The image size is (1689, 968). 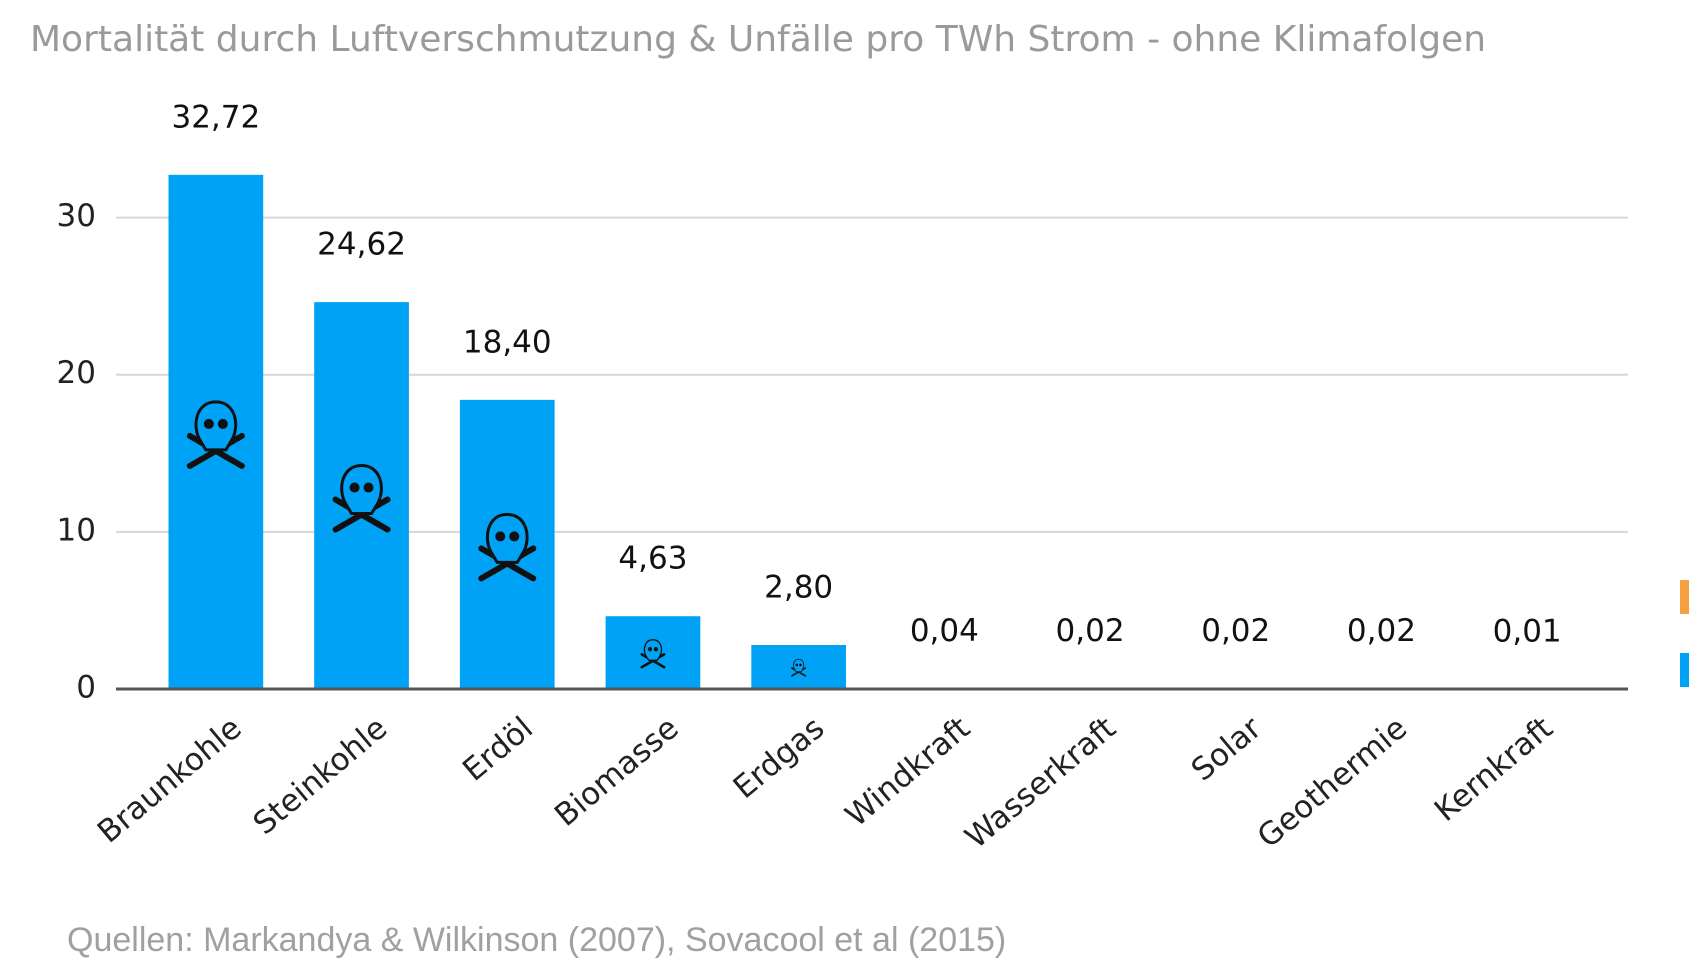 What do you see at coordinates (1494, 769) in the screenshot?
I see `x-tick-label: Kernkraft` at bounding box center [1494, 769].